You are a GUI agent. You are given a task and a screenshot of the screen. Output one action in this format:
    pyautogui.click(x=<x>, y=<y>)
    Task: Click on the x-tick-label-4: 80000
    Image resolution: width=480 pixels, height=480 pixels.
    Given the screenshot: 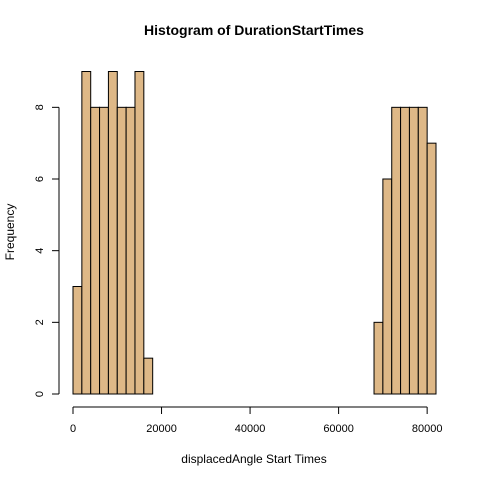 What is the action you would take?
    pyautogui.click(x=427, y=429)
    